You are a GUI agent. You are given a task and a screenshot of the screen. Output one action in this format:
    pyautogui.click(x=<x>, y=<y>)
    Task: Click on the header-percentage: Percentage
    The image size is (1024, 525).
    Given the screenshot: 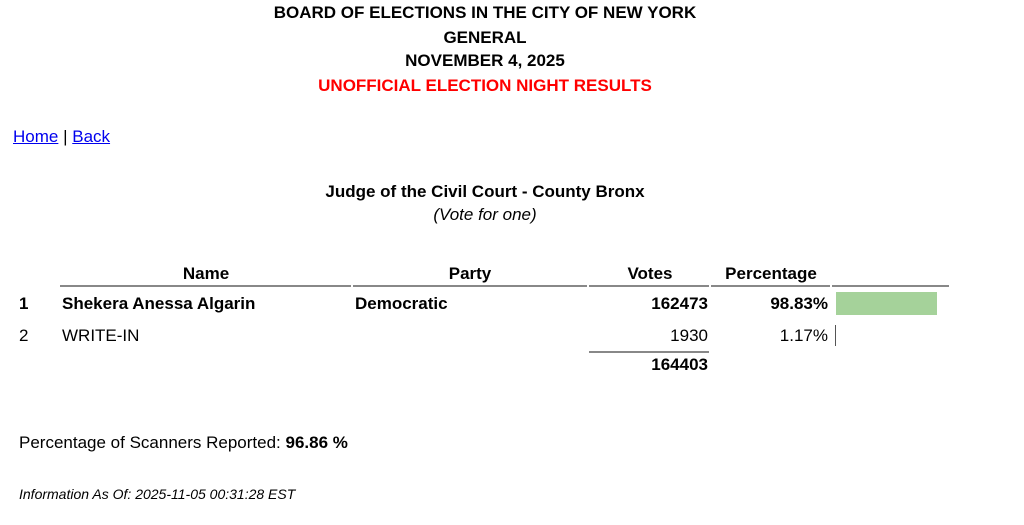 What is the action you would take?
    pyautogui.click(x=771, y=273)
    